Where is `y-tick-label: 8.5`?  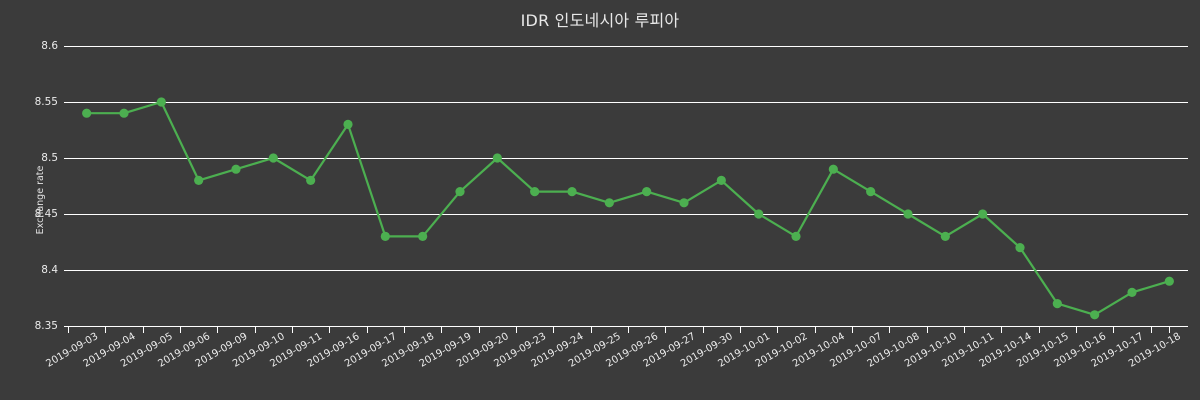
y-tick-label: 8.5 is located at coordinates (49, 158).